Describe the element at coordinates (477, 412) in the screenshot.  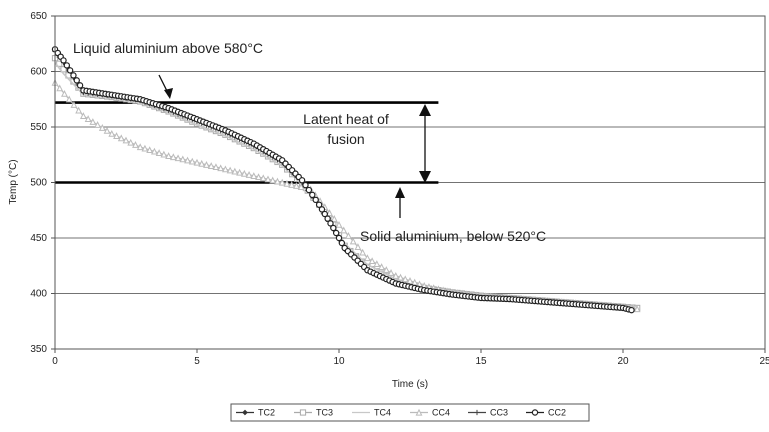
I see `legend-marker-CC3` at that location.